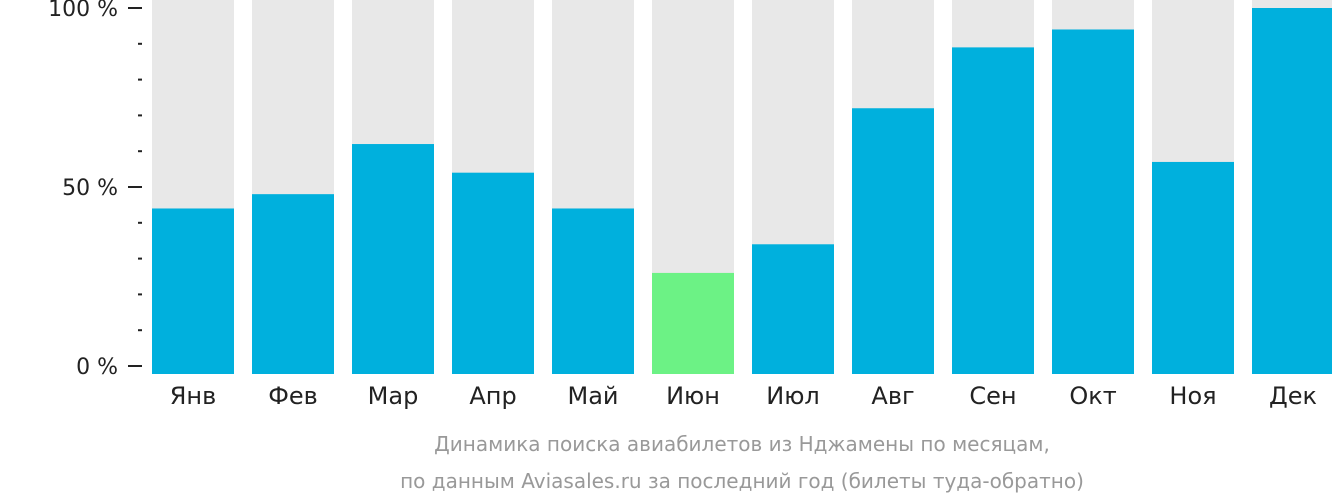 This screenshot has height=502, width=1332. Describe the element at coordinates (693, 396) in the screenshot. I see `x-tick-label-6: Июн` at that location.